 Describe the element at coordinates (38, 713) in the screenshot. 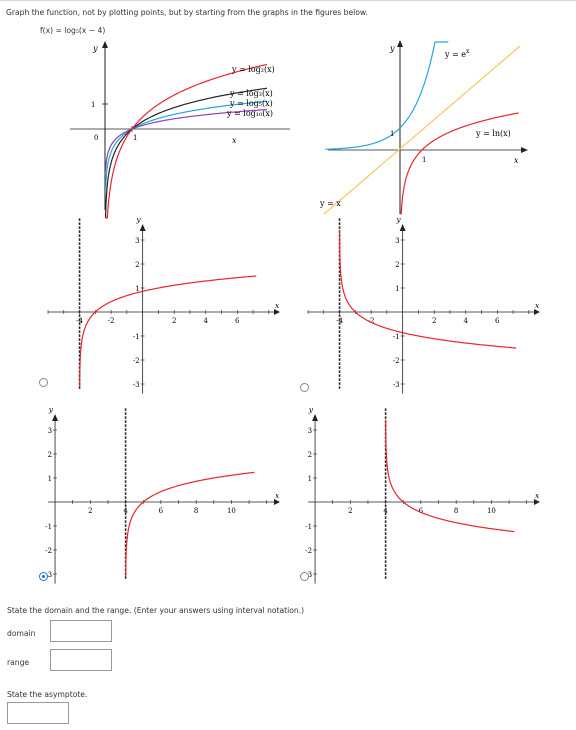

I see `asymptote-input` at that location.